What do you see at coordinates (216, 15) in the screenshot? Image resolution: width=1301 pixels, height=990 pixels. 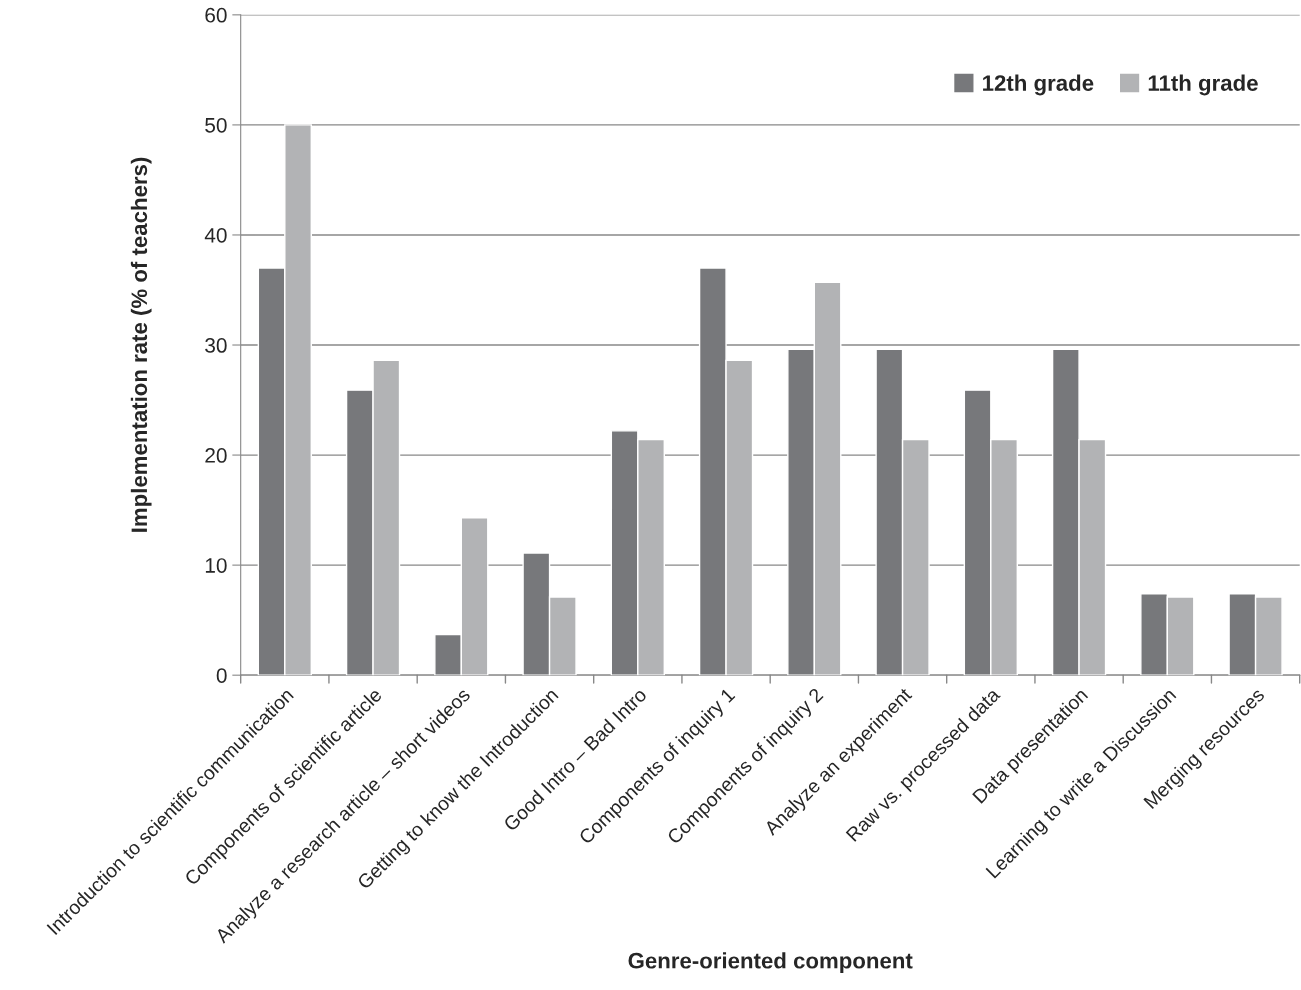 I see `y-tick-label: 60` at bounding box center [216, 15].